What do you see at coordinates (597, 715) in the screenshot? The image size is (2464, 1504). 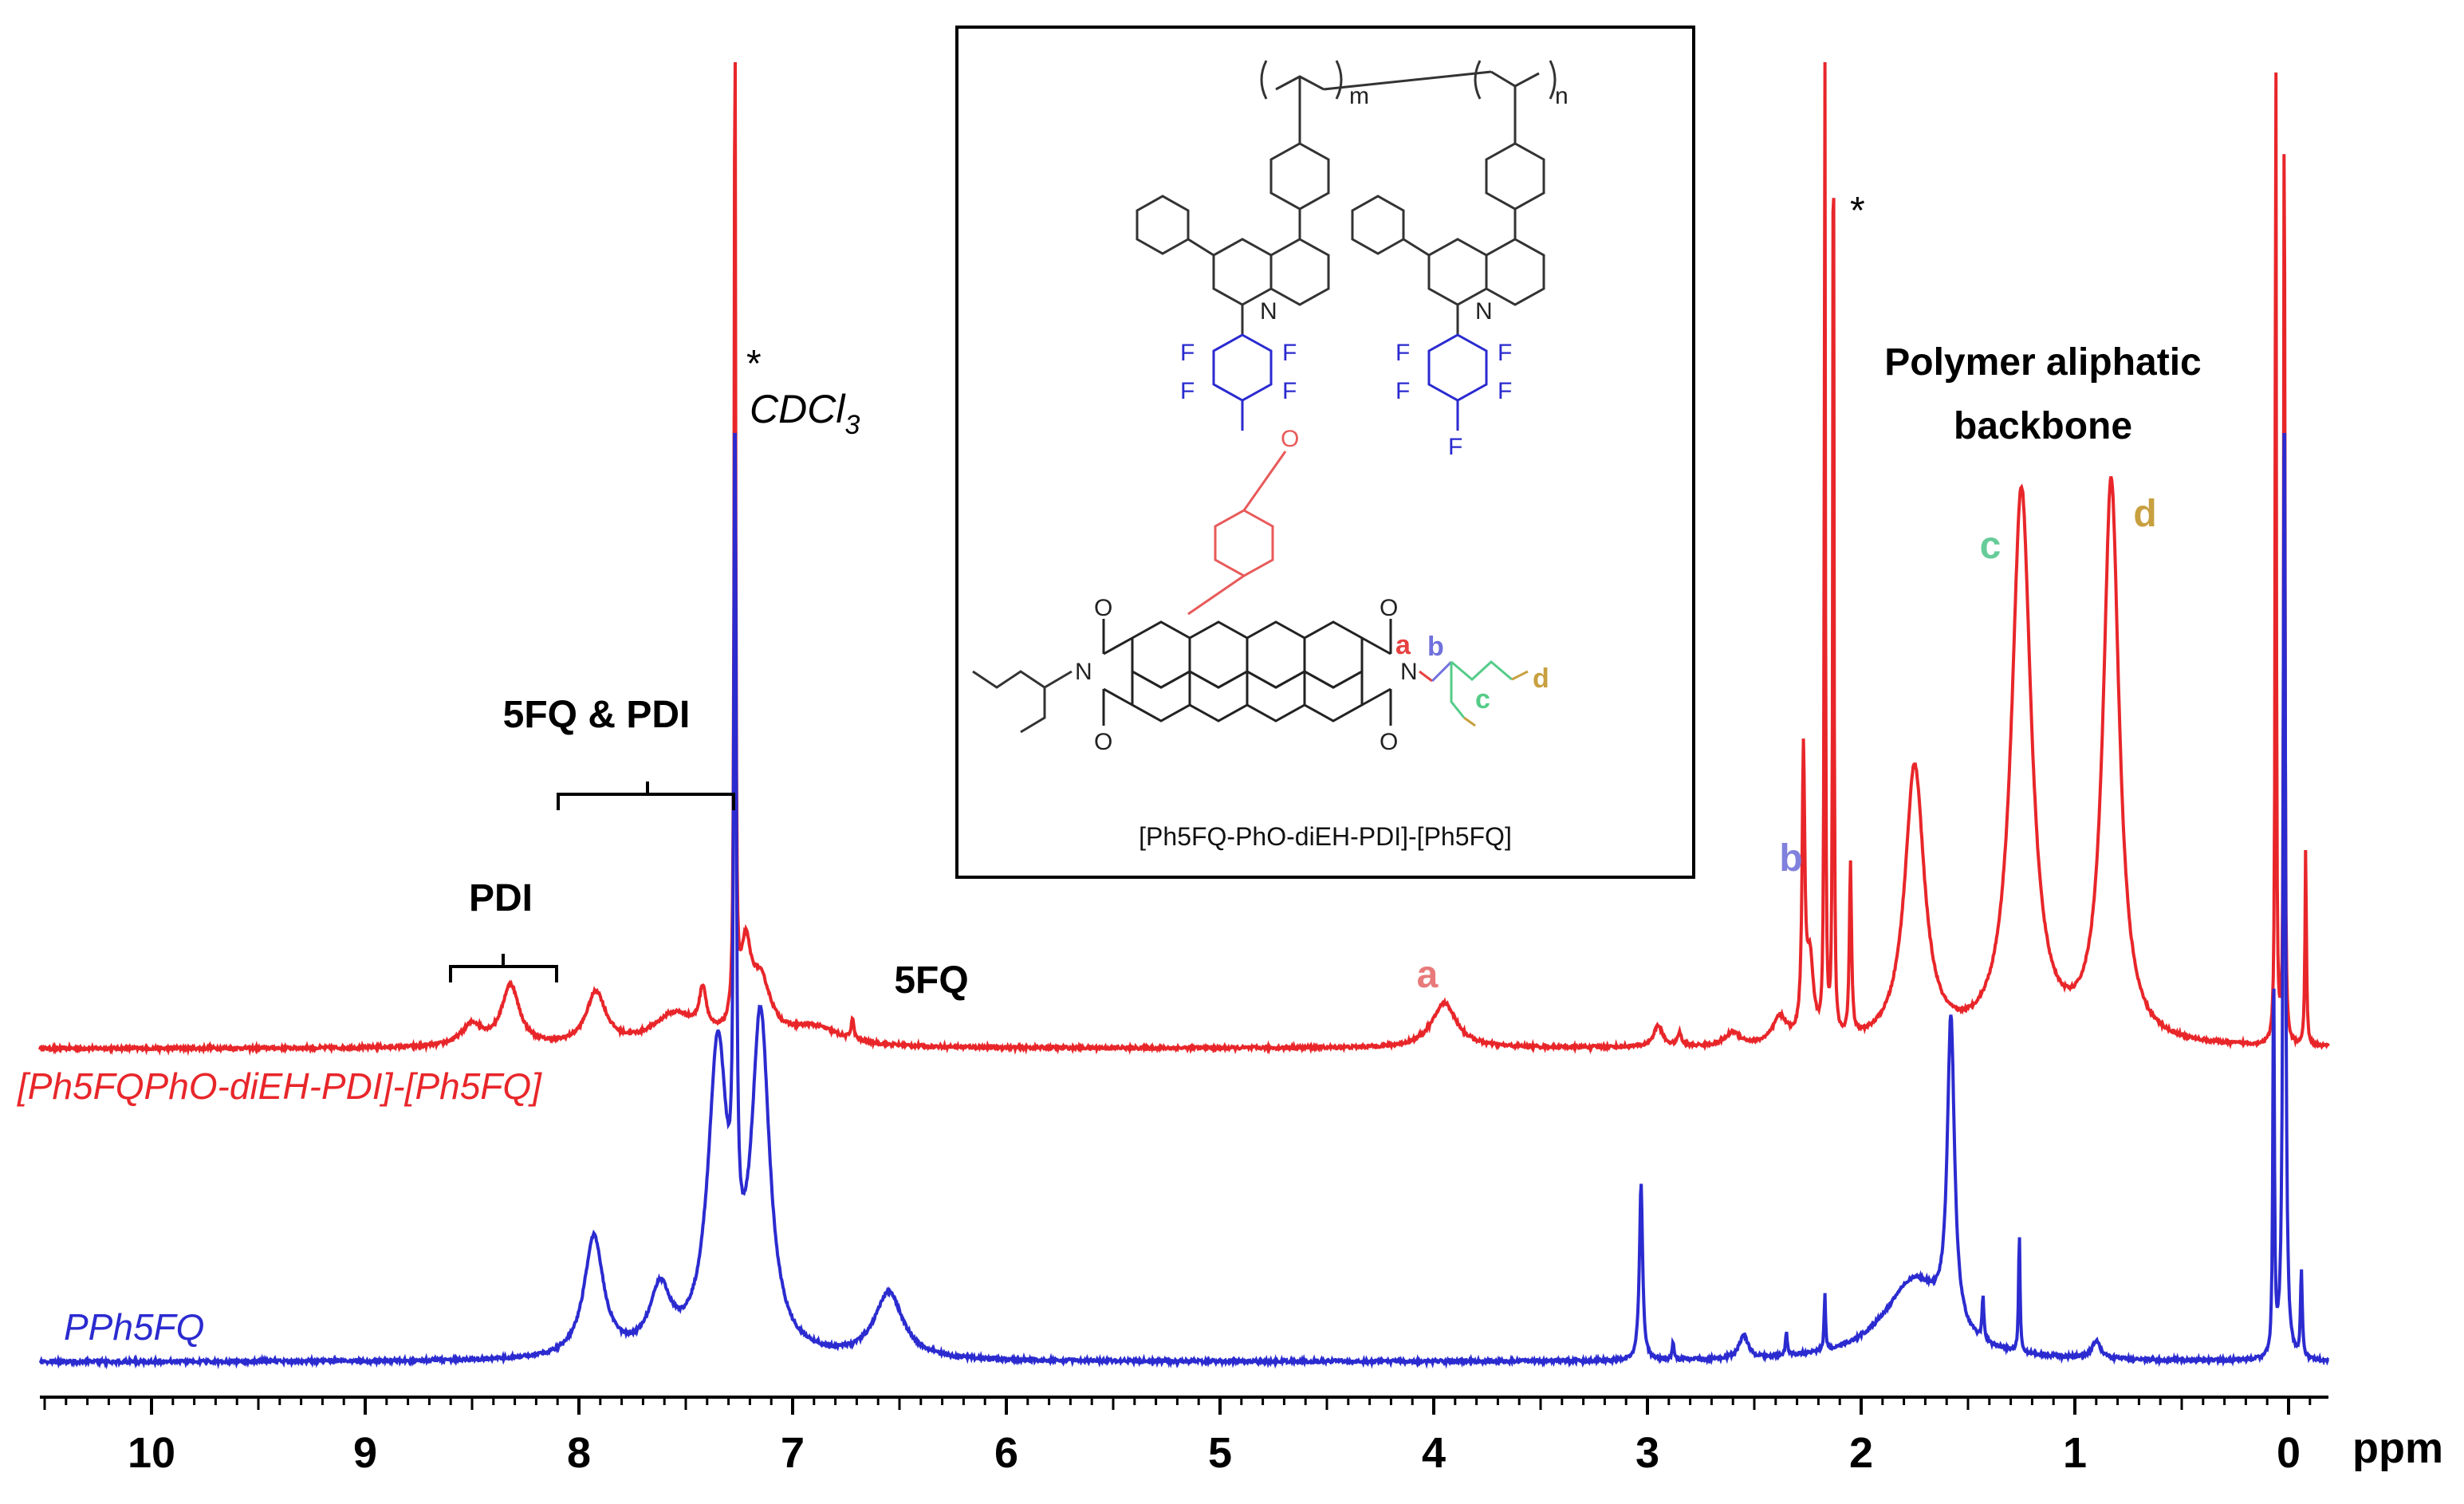 I see `label-5fq-pdi: 5FQ & PDI` at bounding box center [597, 715].